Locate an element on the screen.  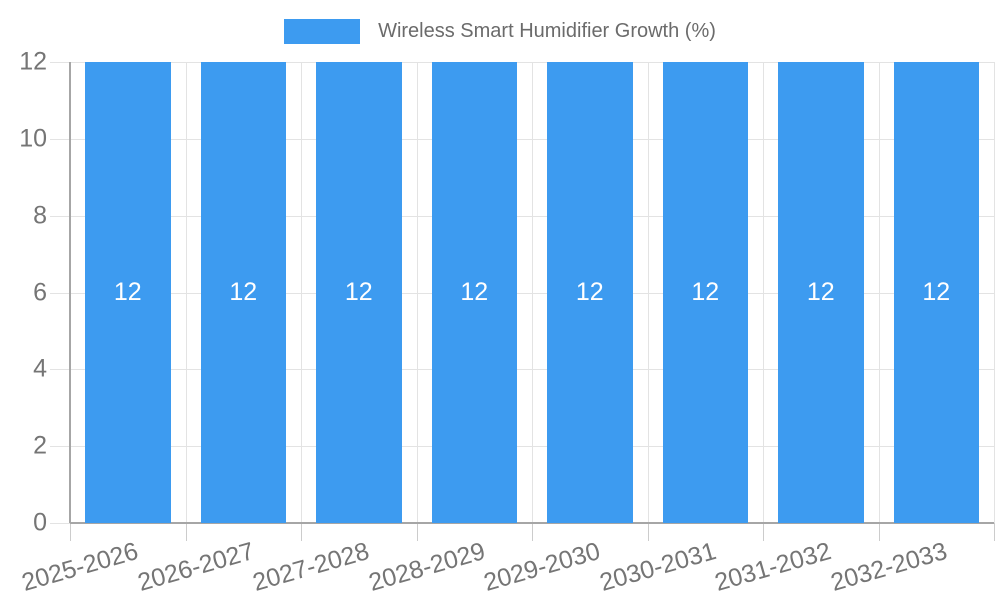
x-axis-category-label: 2025-2026 is located at coordinates (80, 567).